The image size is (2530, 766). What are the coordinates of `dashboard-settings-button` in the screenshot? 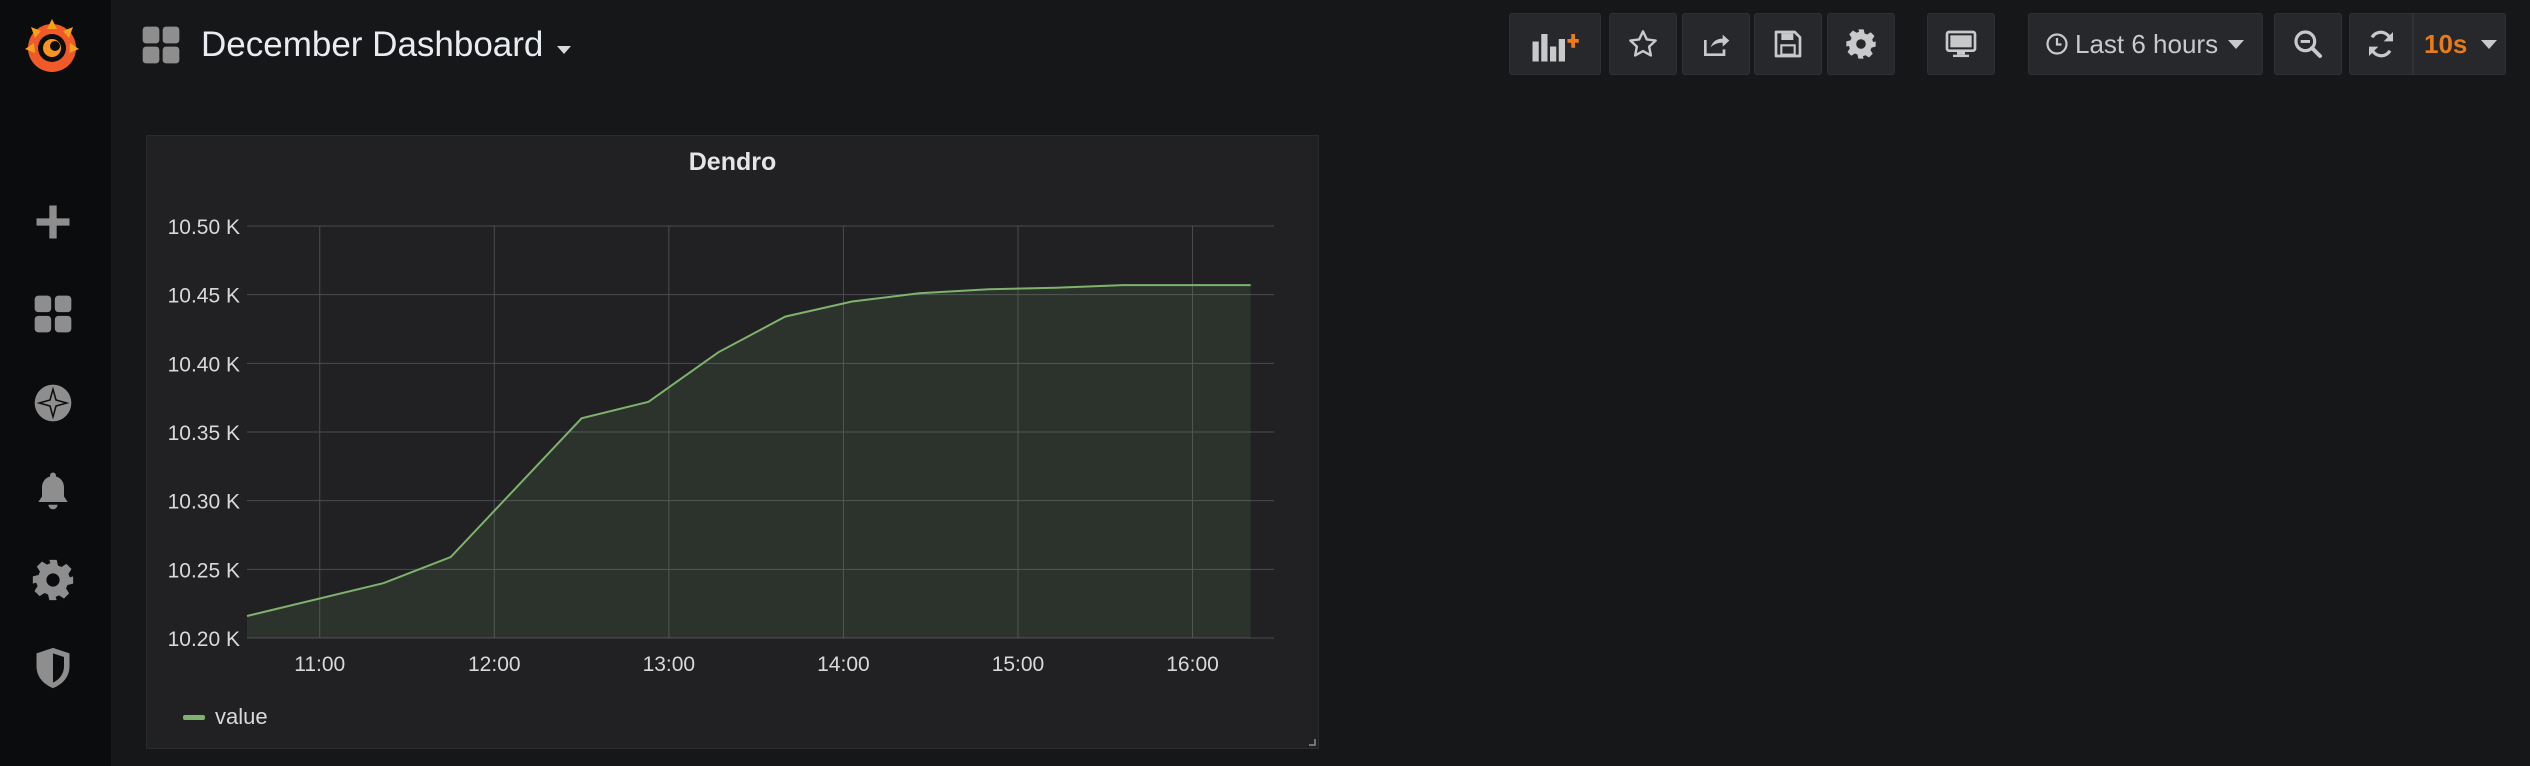 It's located at (1861, 44).